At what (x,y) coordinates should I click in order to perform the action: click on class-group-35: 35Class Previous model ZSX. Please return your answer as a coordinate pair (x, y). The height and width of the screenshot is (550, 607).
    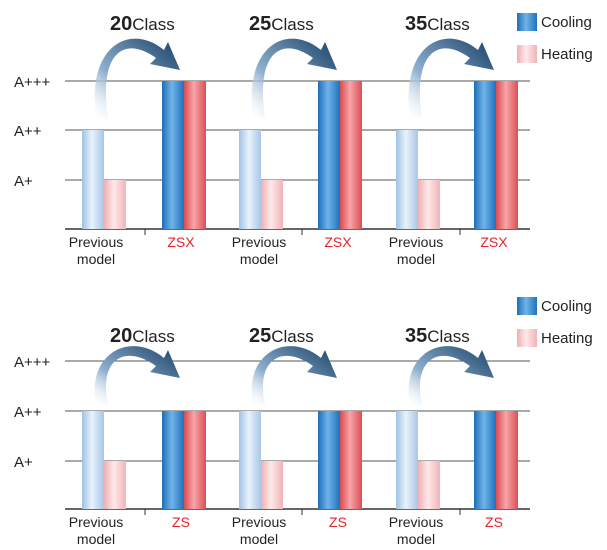
    Looking at the image, I should click on (453, 140).